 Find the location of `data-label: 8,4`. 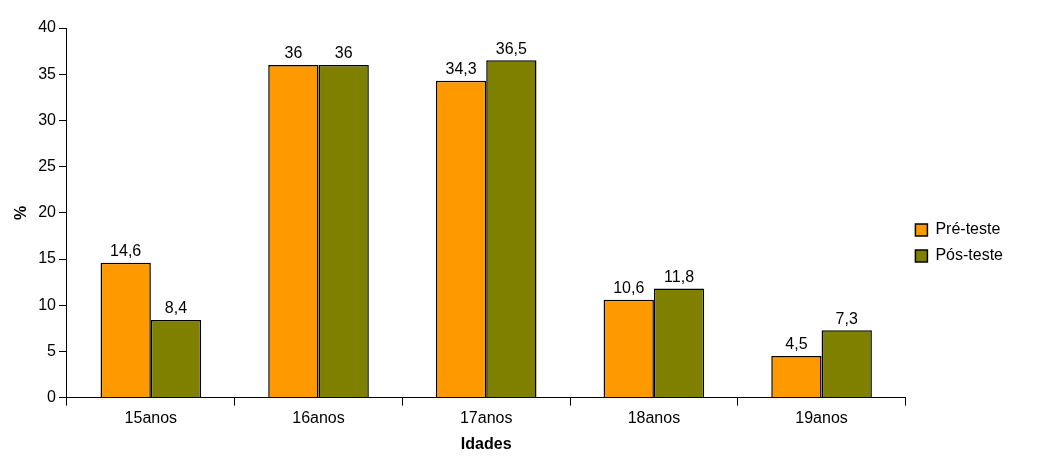

data-label: 8,4 is located at coordinates (176, 308).